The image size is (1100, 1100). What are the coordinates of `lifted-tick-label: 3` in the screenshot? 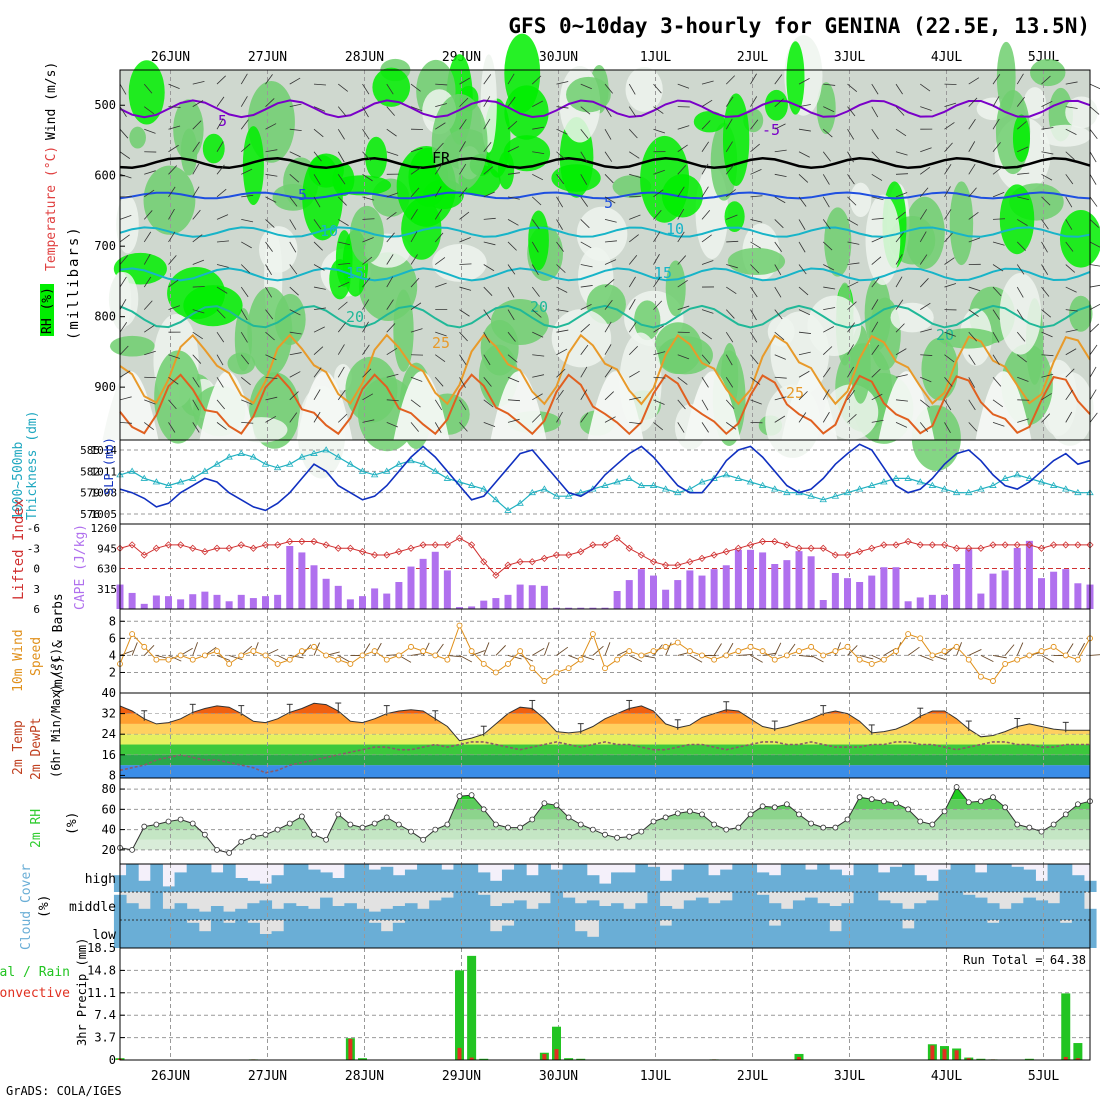 It's located at (36, 589).